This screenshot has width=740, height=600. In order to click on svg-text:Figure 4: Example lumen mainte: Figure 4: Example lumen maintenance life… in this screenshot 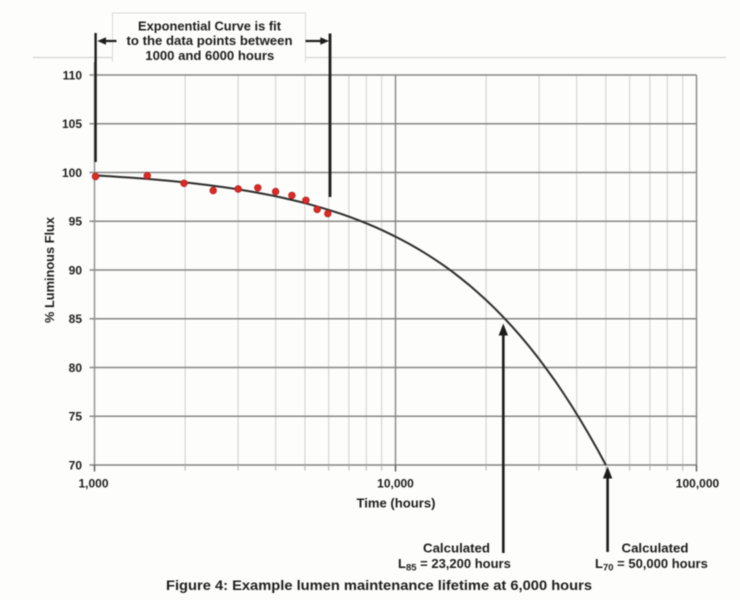, I will do `click(379, 585)`.